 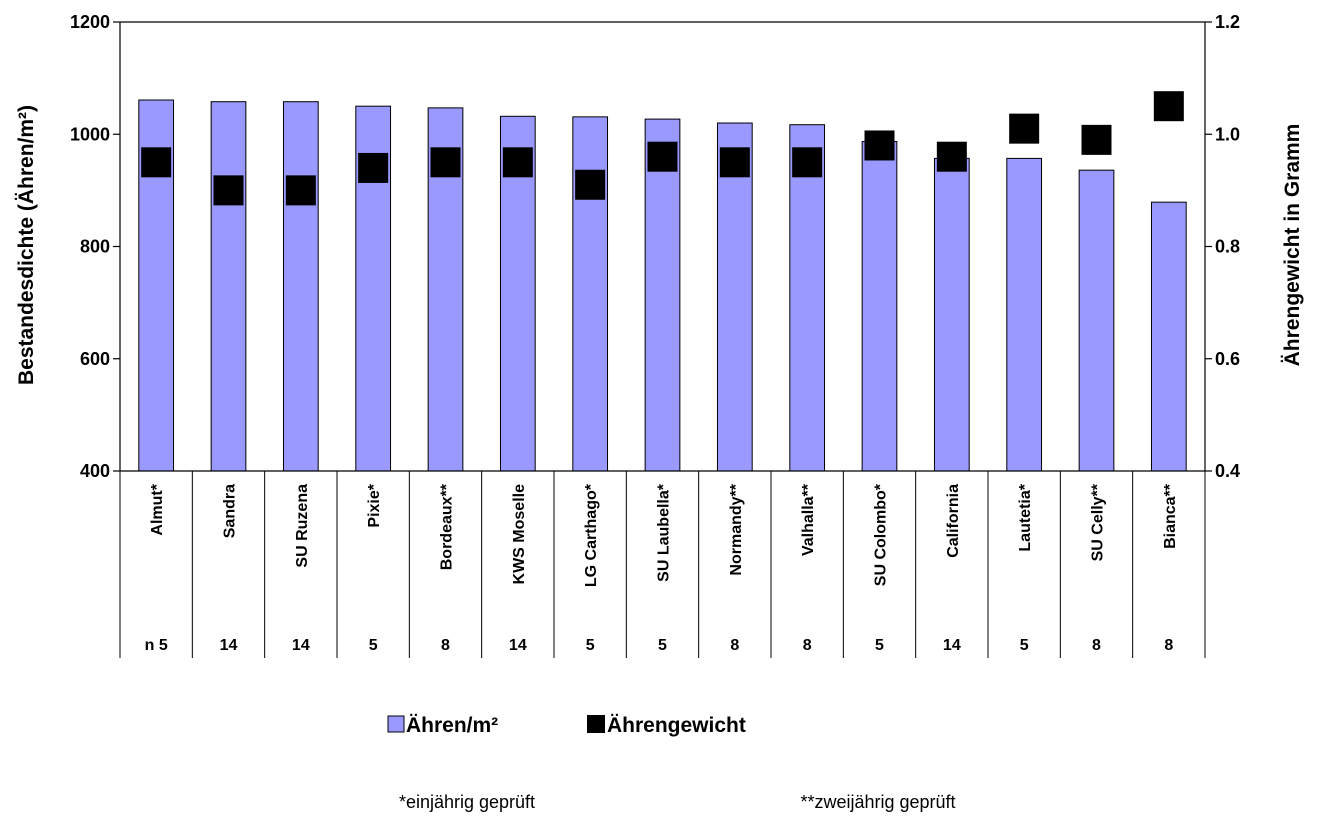 I want to click on marker-series, so click(x=662, y=148).